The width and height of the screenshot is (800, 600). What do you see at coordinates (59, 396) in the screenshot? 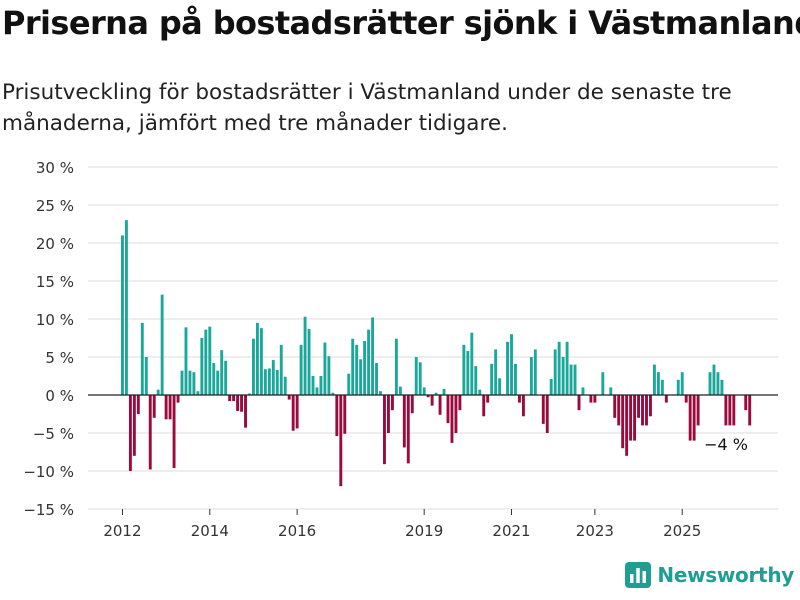
I see `y-tick-label: 0 %` at bounding box center [59, 396].